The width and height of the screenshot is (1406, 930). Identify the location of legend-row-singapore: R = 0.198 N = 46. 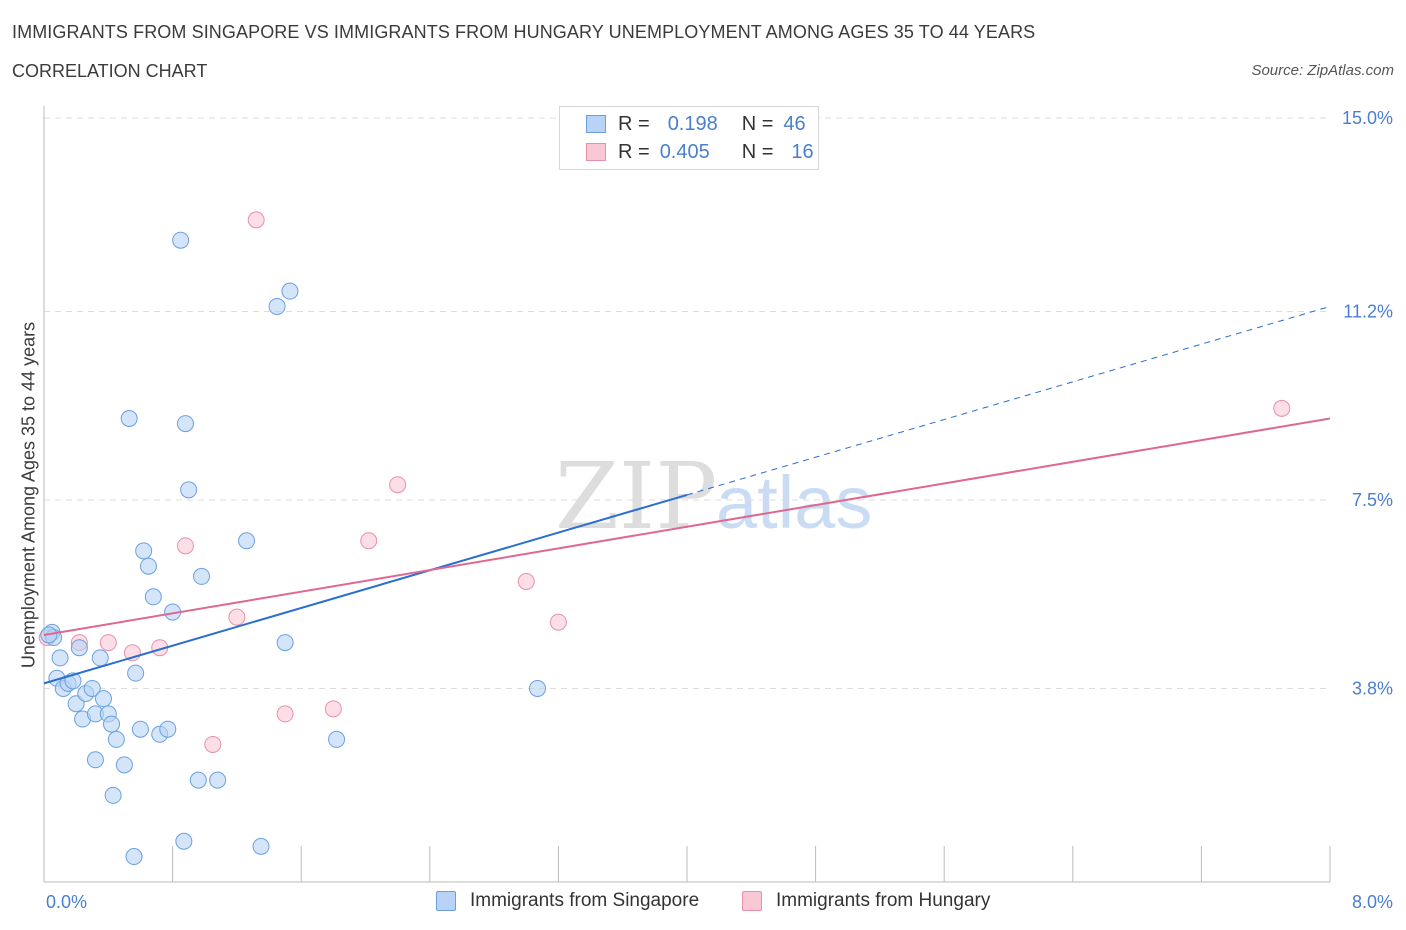
(696, 124).